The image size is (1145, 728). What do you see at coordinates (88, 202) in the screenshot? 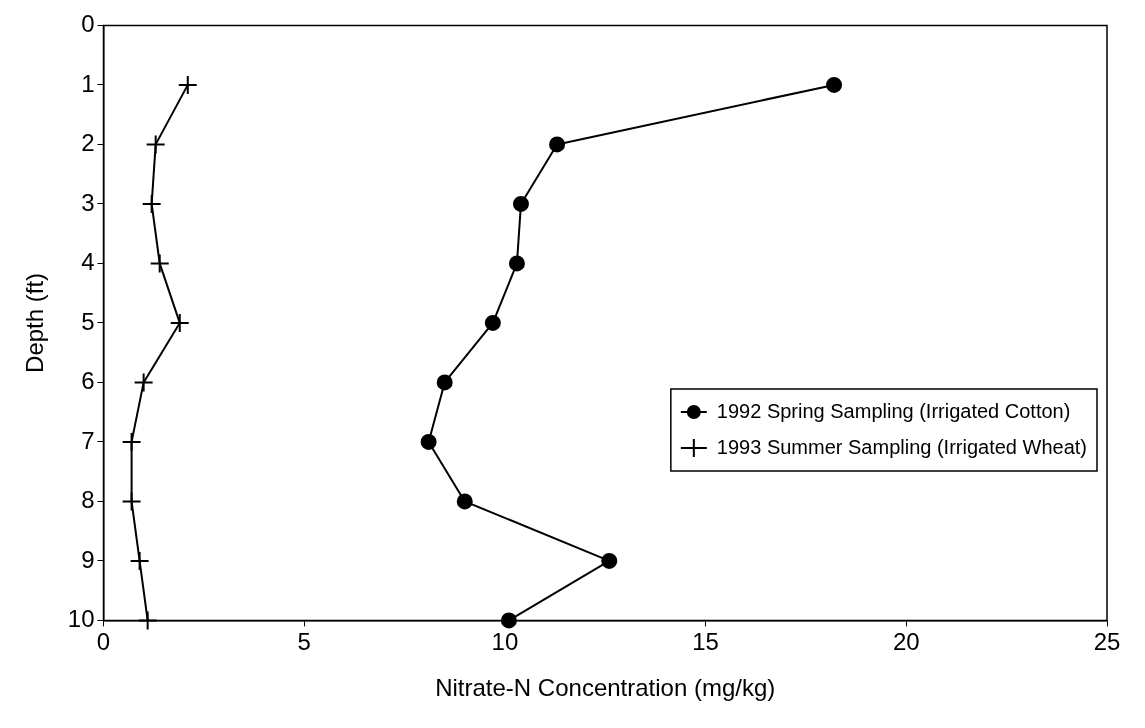
I see `y-tick-label: 3` at bounding box center [88, 202].